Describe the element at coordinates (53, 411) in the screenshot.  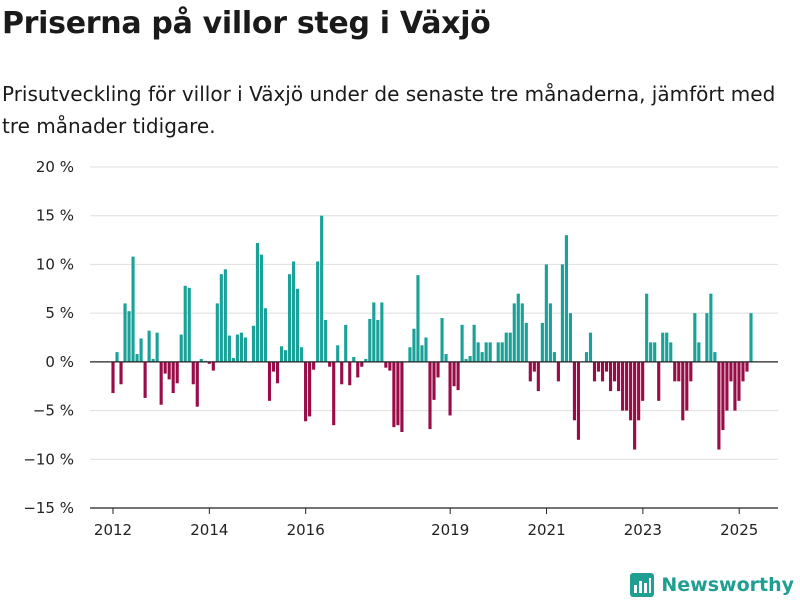
I see `y-tick-label: −5 %` at that location.